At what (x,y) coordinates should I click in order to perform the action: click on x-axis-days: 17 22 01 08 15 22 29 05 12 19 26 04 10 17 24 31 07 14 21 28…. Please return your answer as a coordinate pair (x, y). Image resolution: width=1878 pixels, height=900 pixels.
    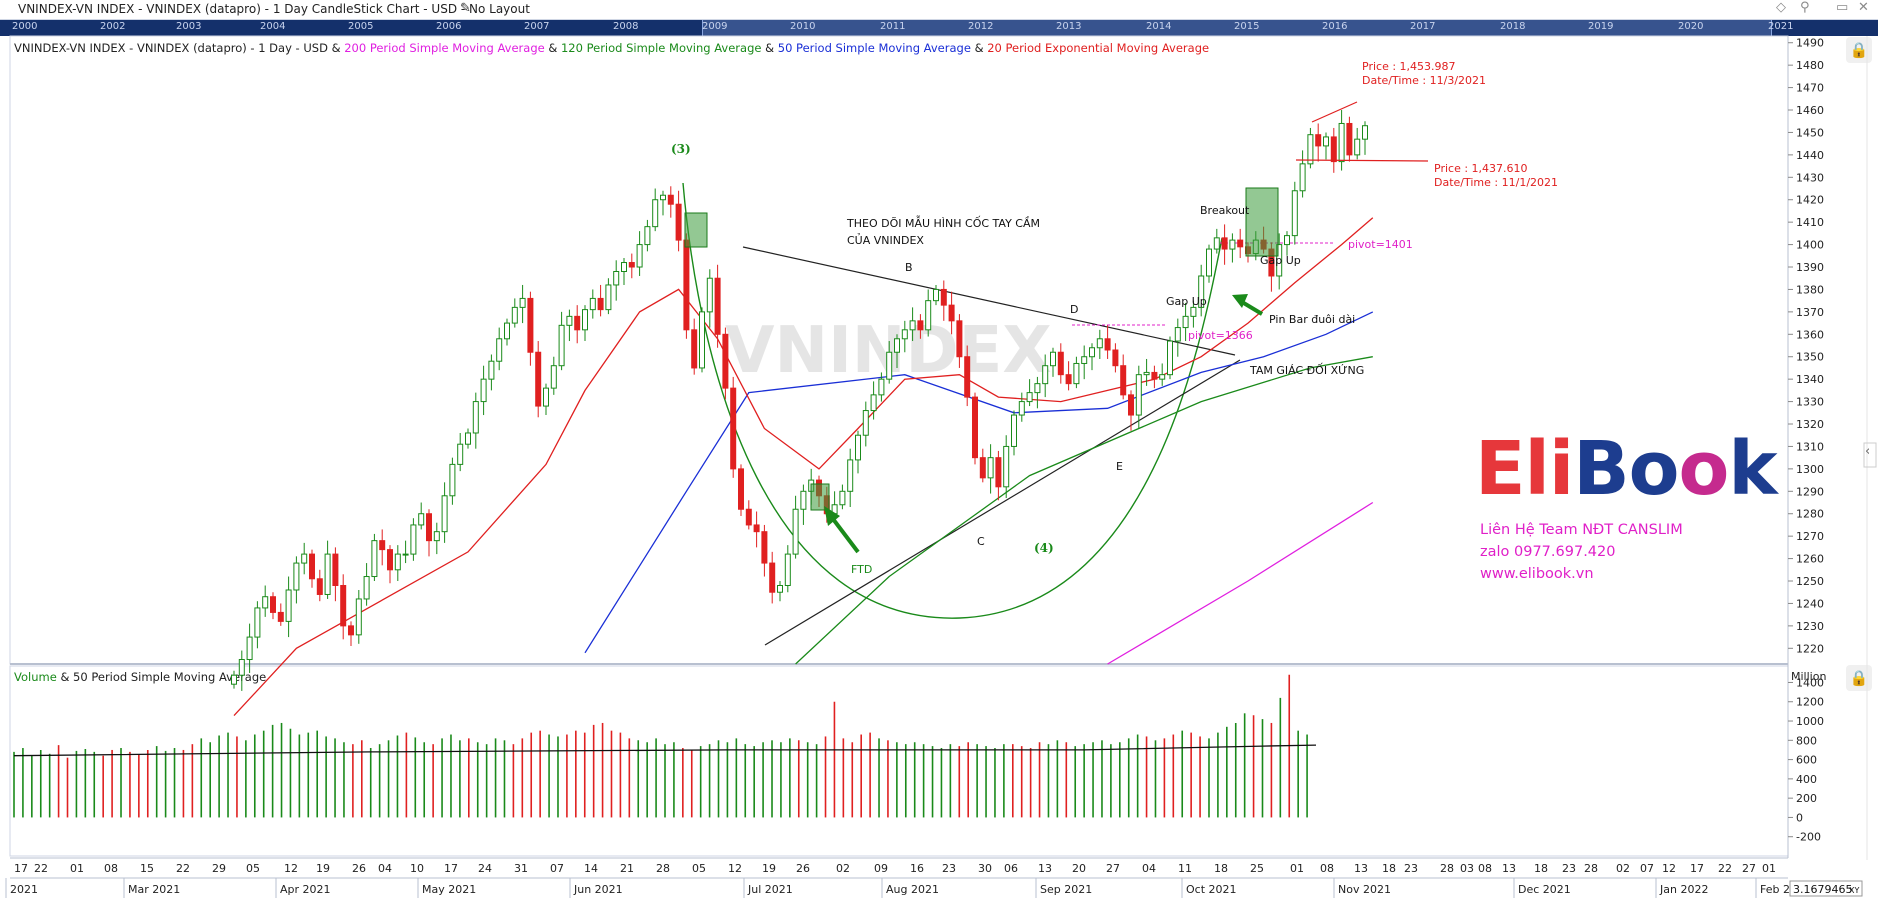
    Looking at the image, I should click on (895, 868).